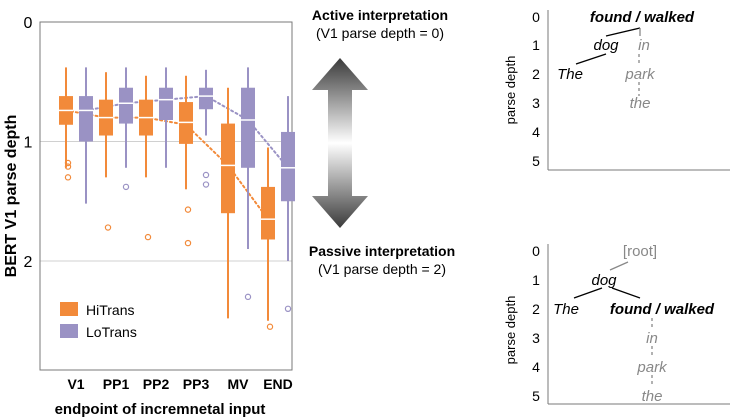 Image resolution: width=734 pixels, height=420 pixels. Describe the element at coordinates (69, 309) in the screenshot. I see `legend-swatch-hitrans` at that location.